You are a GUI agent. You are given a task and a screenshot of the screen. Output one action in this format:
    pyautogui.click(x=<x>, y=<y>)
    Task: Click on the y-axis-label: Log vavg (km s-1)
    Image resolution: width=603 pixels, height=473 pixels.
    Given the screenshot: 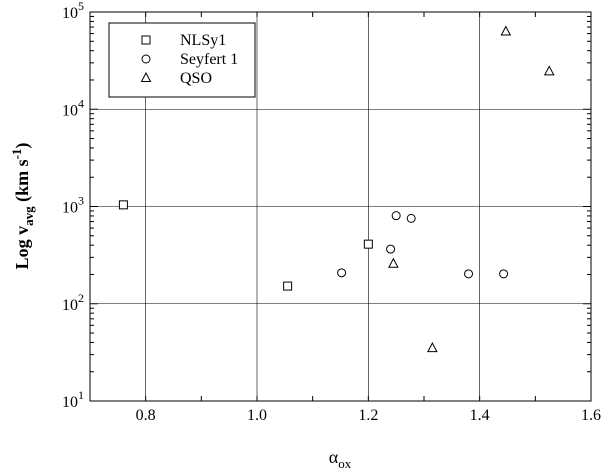 What is the action you would take?
    pyautogui.click(x=22, y=206)
    